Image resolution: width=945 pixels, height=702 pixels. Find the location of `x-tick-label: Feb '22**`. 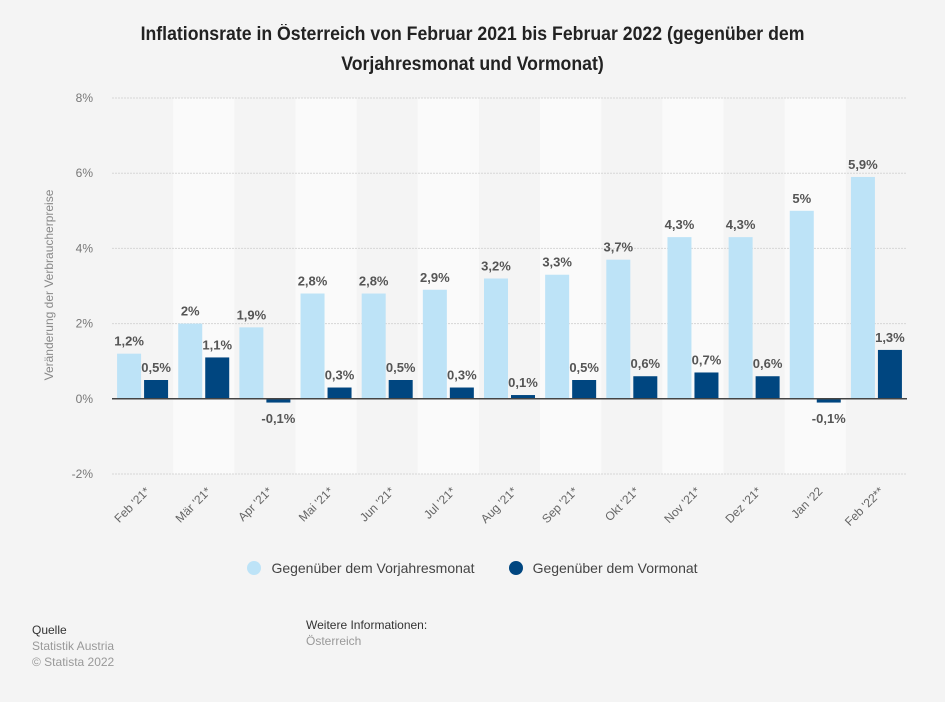

x-tick-label: Feb '22** is located at coordinates (864, 506).